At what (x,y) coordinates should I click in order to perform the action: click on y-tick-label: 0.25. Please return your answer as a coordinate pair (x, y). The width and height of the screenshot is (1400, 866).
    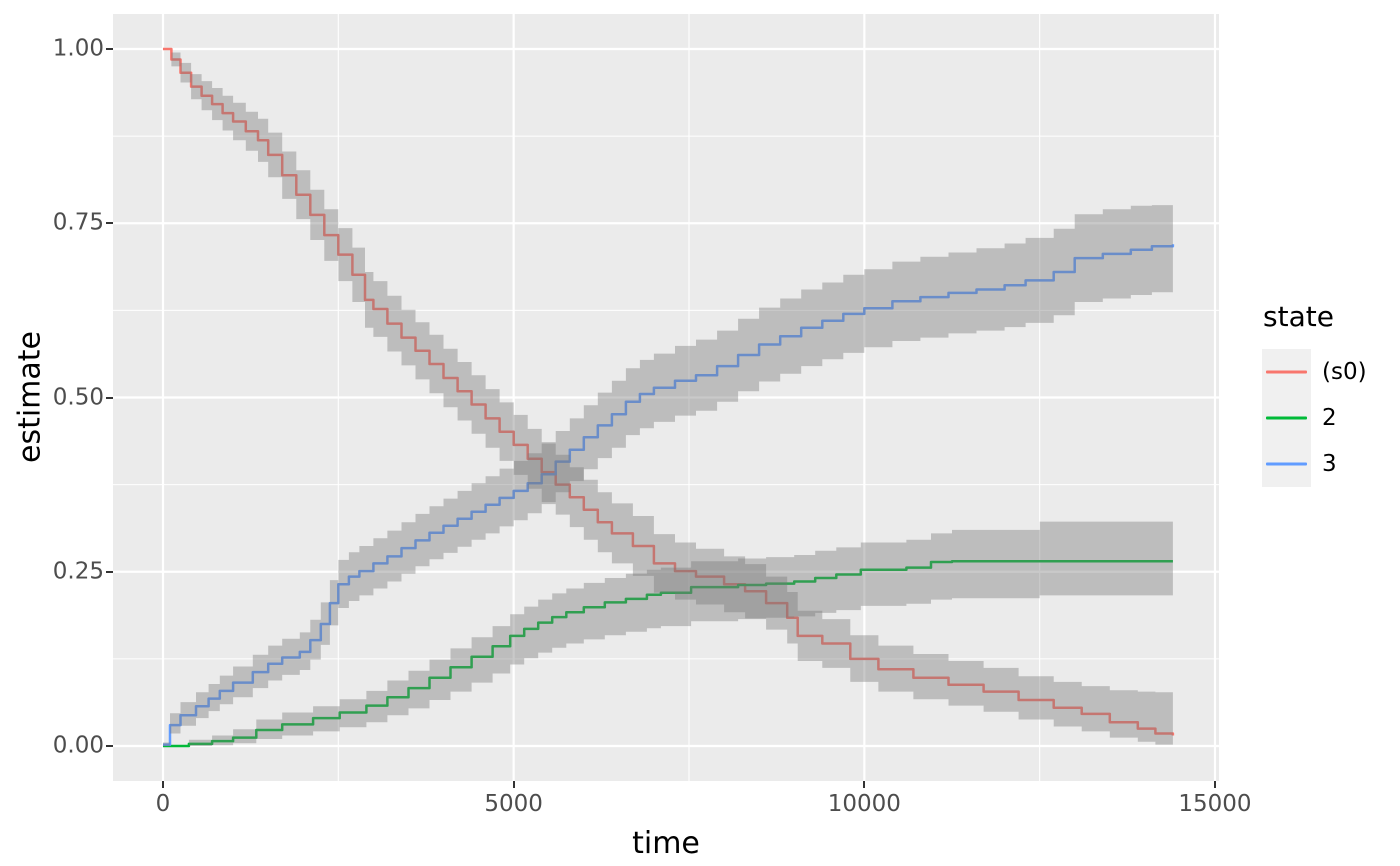
    Looking at the image, I should click on (78, 571).